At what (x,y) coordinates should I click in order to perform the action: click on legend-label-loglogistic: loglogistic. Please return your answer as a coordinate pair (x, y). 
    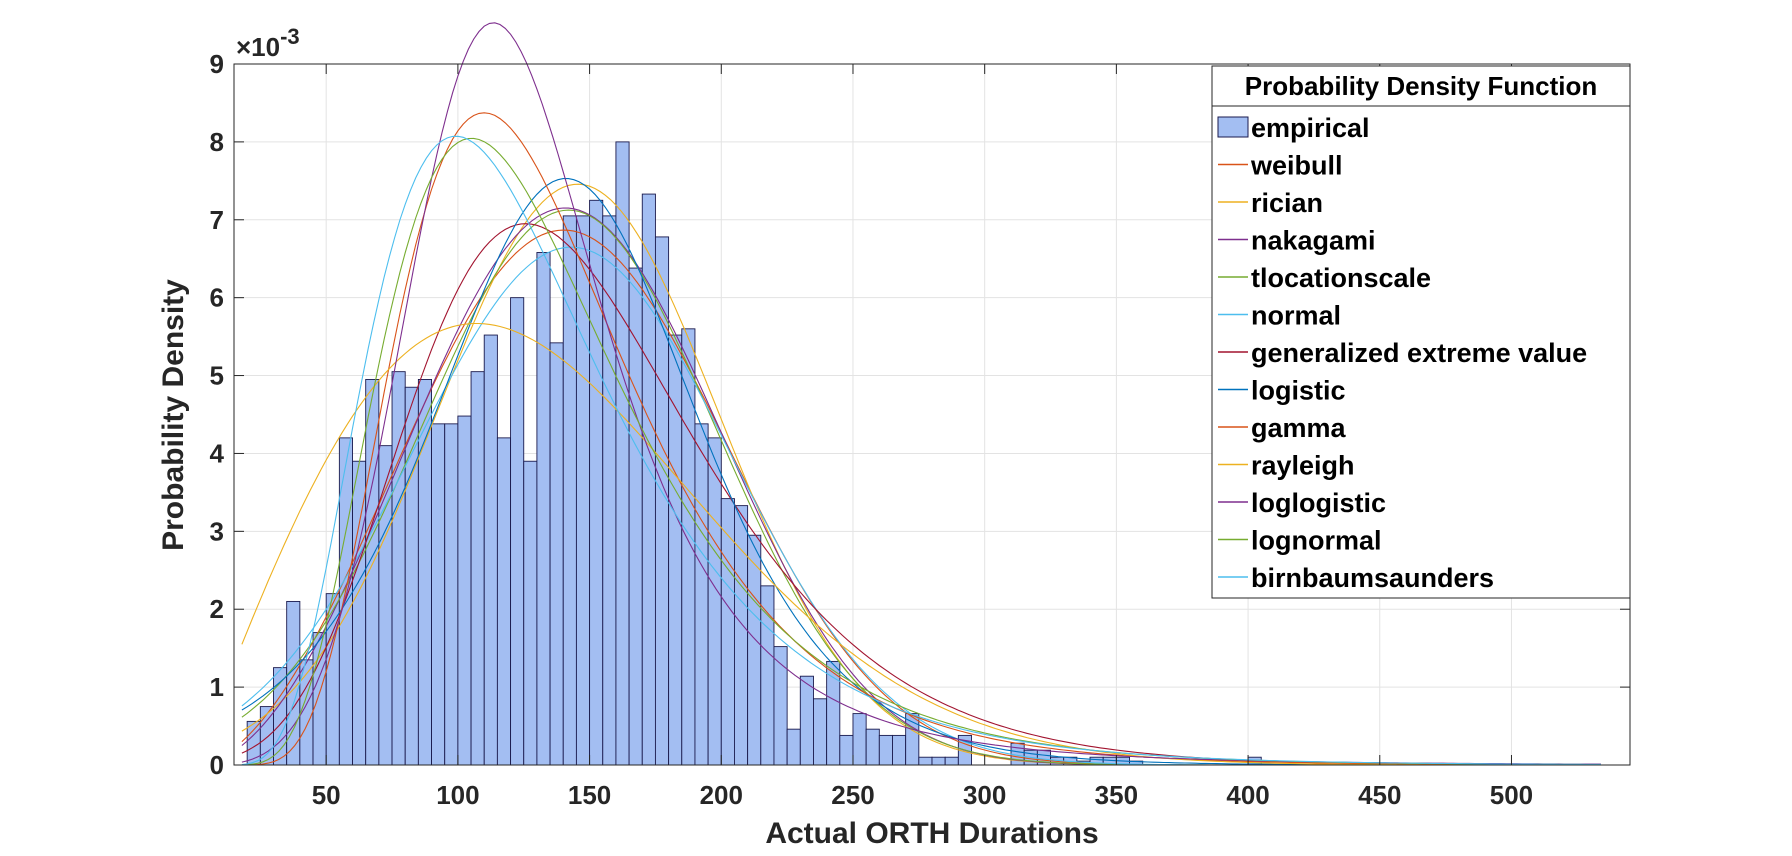
    Looking at the image, I should click on (1318, 503).